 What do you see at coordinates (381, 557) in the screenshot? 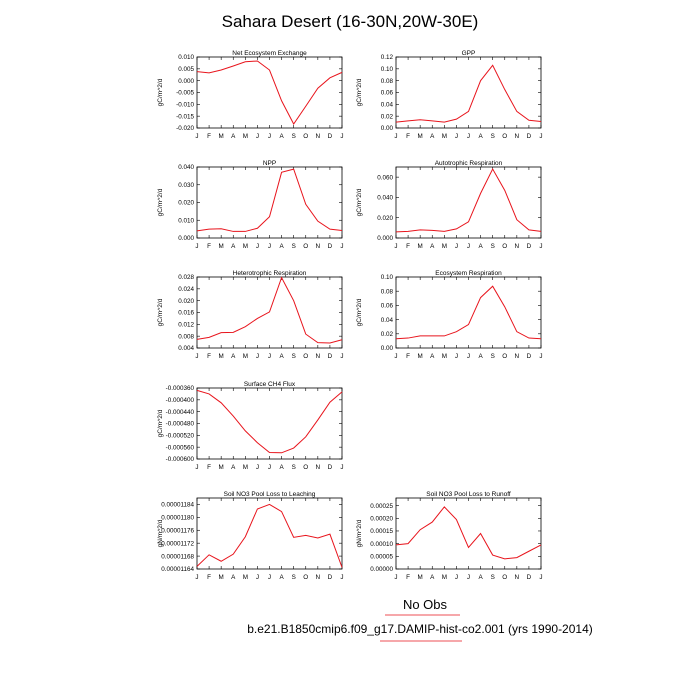
I see `y-tick-label: 0.00005` at bounding box center [381, 557].